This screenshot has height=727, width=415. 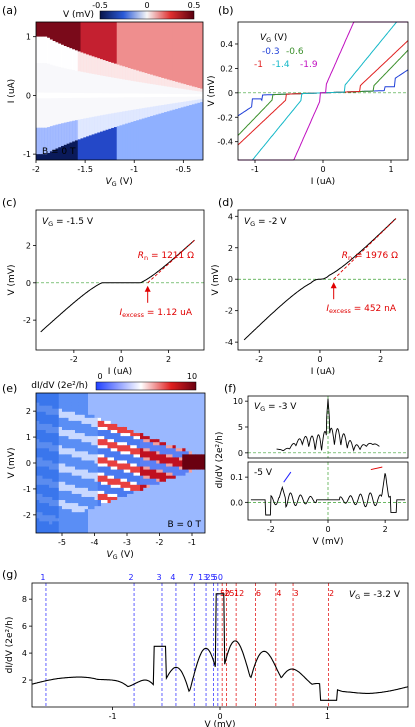 I want to click on panel-d-rn-annotation: Rn = 1976 Ω, so click(x=370, y=256).